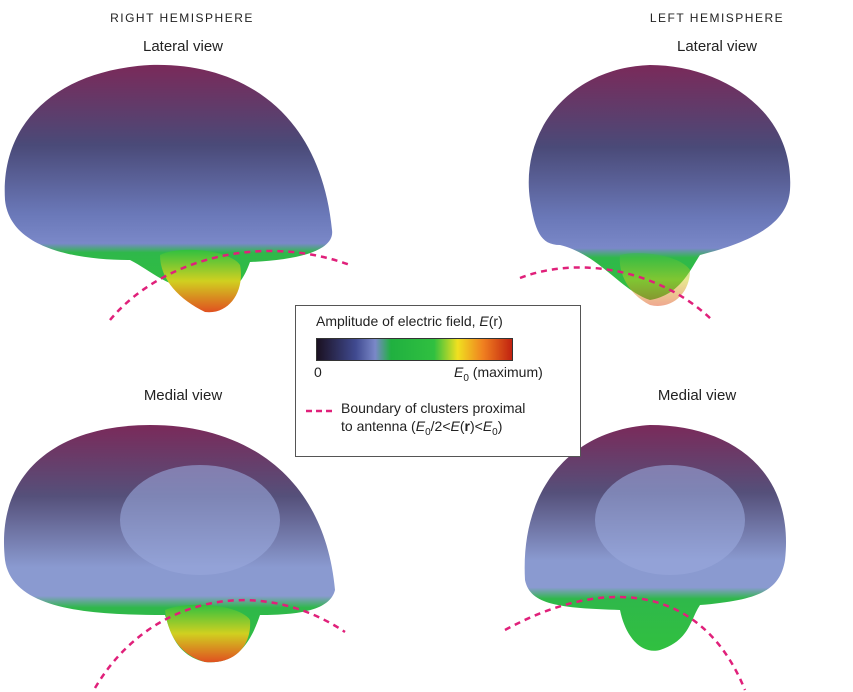 Image resolution: width=853 pixels, height=692 pixels. Describe the element at coordinates (655, 193) in the screenshot. I see `left-lateral-brain` at that location.